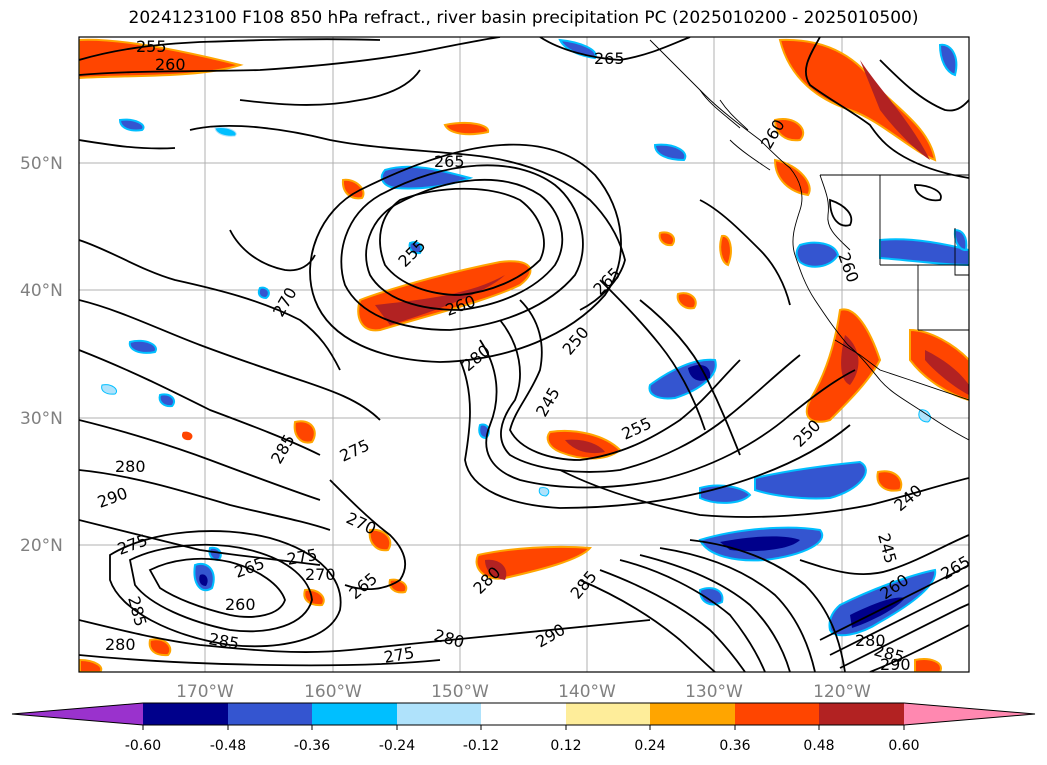 This screenshot has width=1047, height=765. Describe the element at coordinates (903, 746) in the screenshot. I see `colorbar-tick-label: 0.60` at that location.